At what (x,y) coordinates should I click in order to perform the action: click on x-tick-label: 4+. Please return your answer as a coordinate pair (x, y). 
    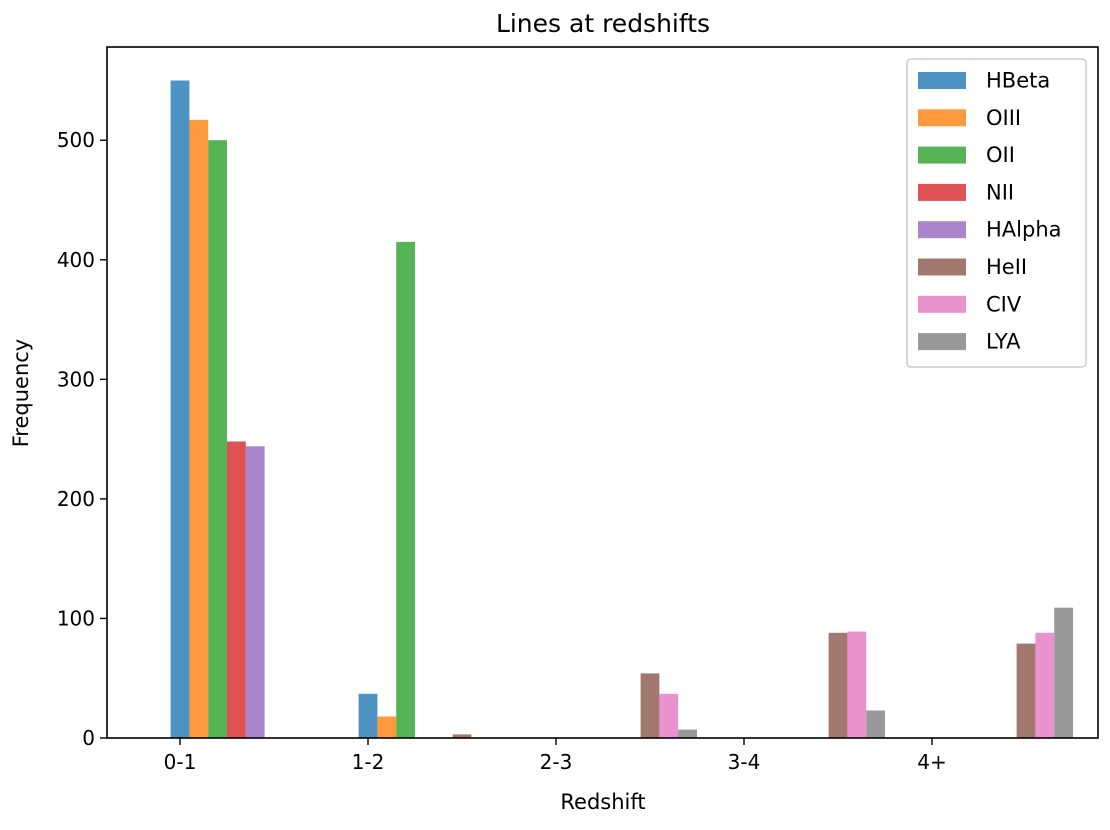
    Looking at the image, I should click on (931, 762).